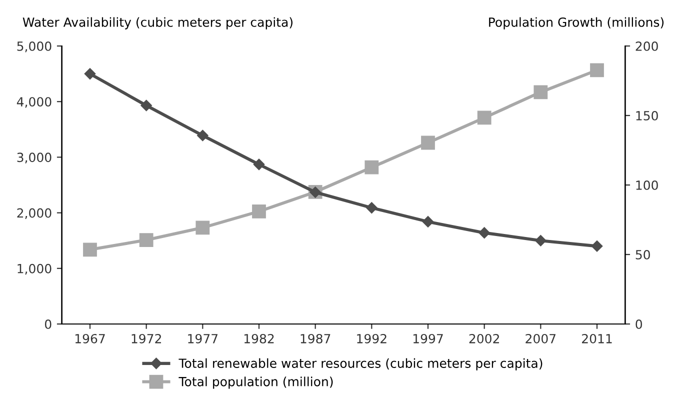 The height and width of the screenshot is (400, 687). I want to click on y-tick-label: 2,000, so click(34, 213).